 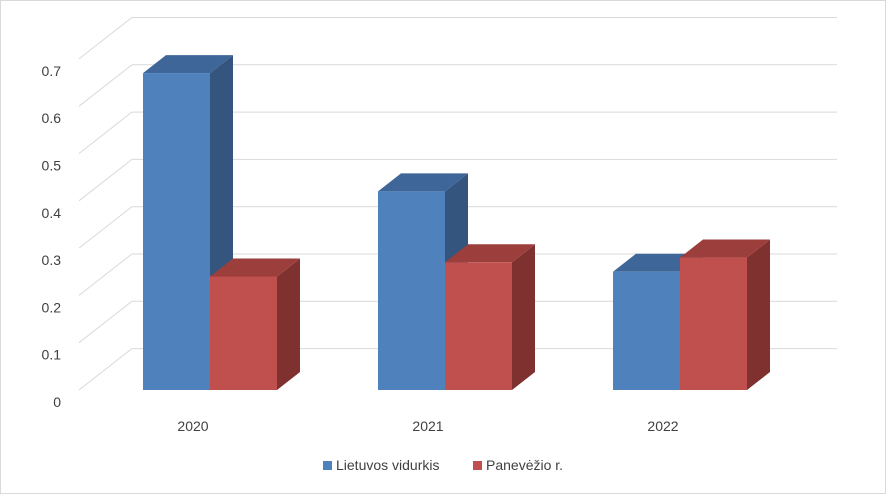 What do you see at coordinates (52, 260) in the screenshot?
I see `y-tick-label: 0.3` at bounding box center [52, 260].